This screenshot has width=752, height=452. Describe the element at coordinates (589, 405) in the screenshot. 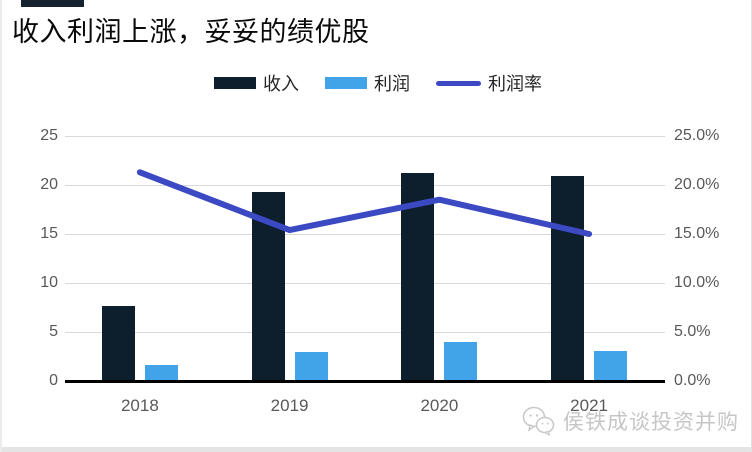

I see `x-axis-label-2021: 2021` at that location.